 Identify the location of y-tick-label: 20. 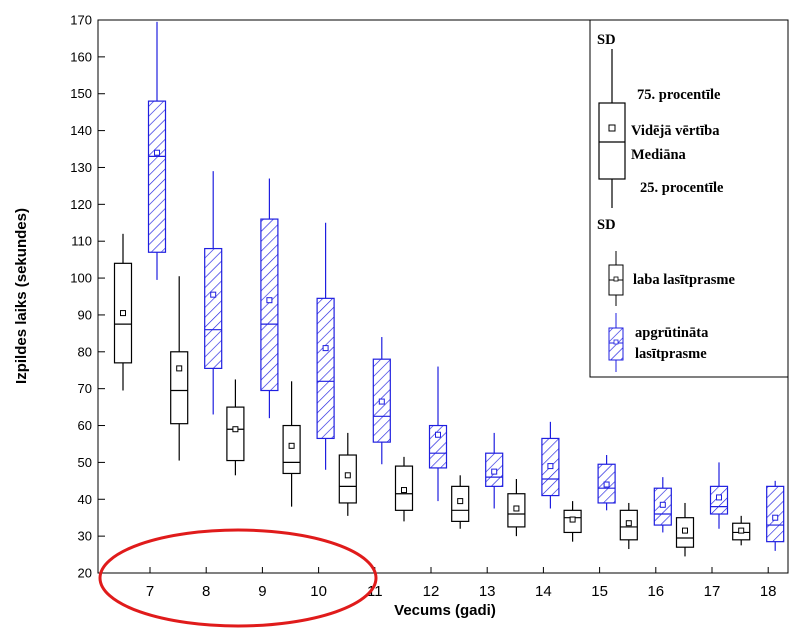
(85, 573).